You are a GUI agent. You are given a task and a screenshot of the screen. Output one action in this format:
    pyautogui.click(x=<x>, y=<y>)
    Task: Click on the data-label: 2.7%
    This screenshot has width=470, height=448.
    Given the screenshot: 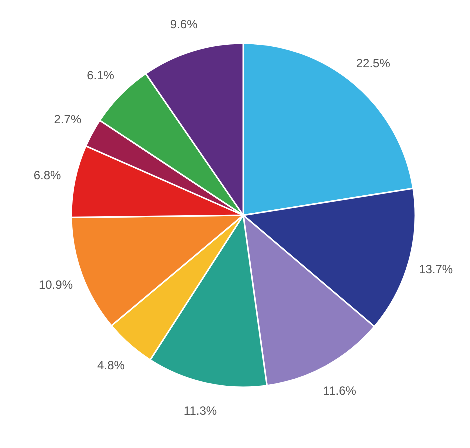 What is the action you would take?
    pyautogui.click(x=68, y=119)
    